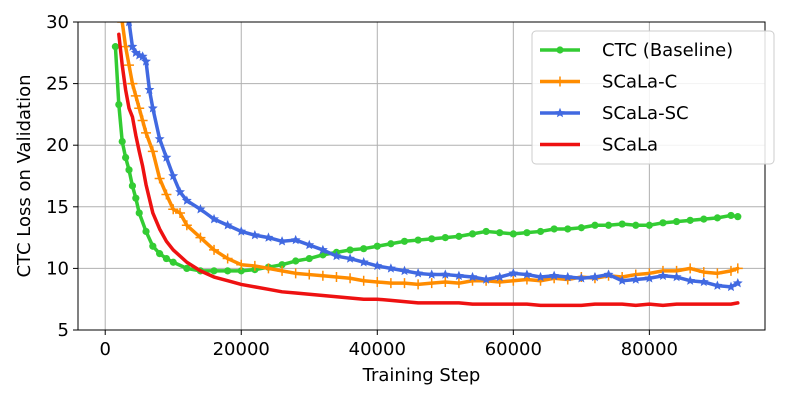 The width and height of the screenshot is (800, 400). I want to click on x-tick-label: 20000, so click(241, 349).